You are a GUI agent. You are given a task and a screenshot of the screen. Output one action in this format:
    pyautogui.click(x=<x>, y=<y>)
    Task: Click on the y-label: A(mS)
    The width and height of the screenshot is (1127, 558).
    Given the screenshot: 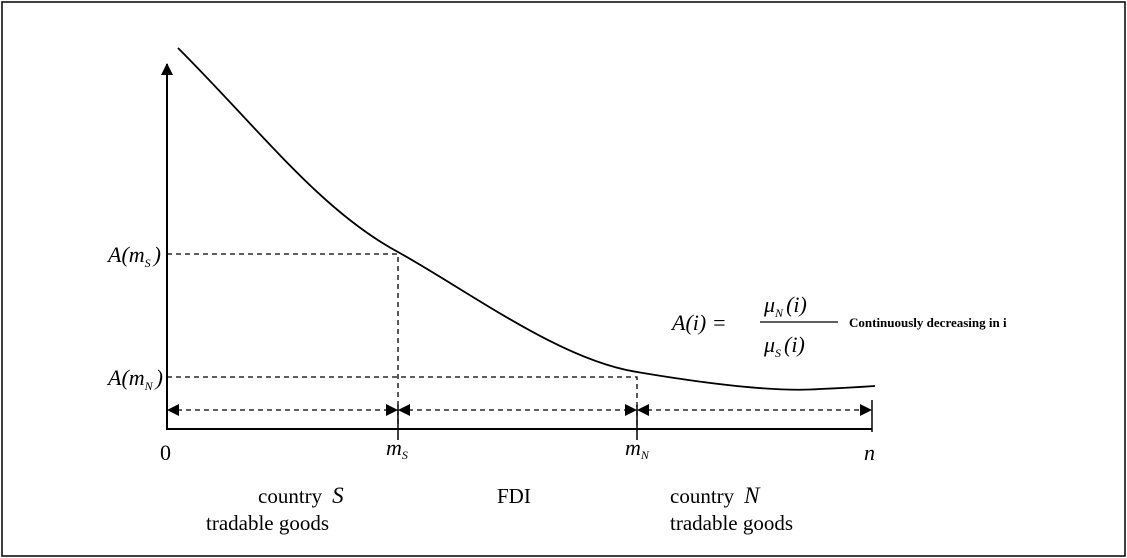 What is the action you would take?
    pyautogui.click(x=133, y=256)
    